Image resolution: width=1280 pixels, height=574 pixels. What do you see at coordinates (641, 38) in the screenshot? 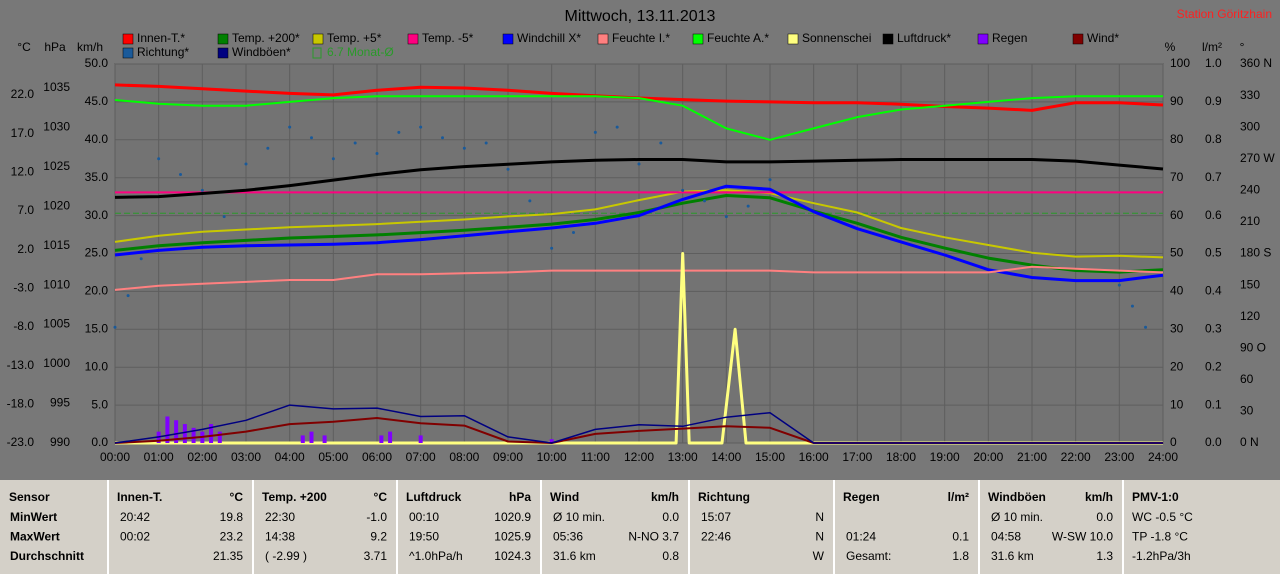
I see `legend-label: Feuchte I.*` at bounding box center [641, 38].